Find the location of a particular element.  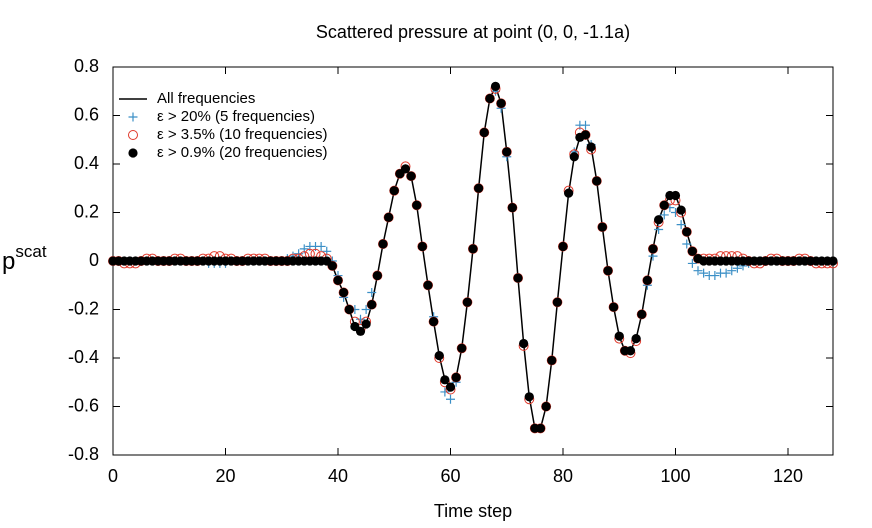

y-label-base: p is located at coordinates (8, 261).